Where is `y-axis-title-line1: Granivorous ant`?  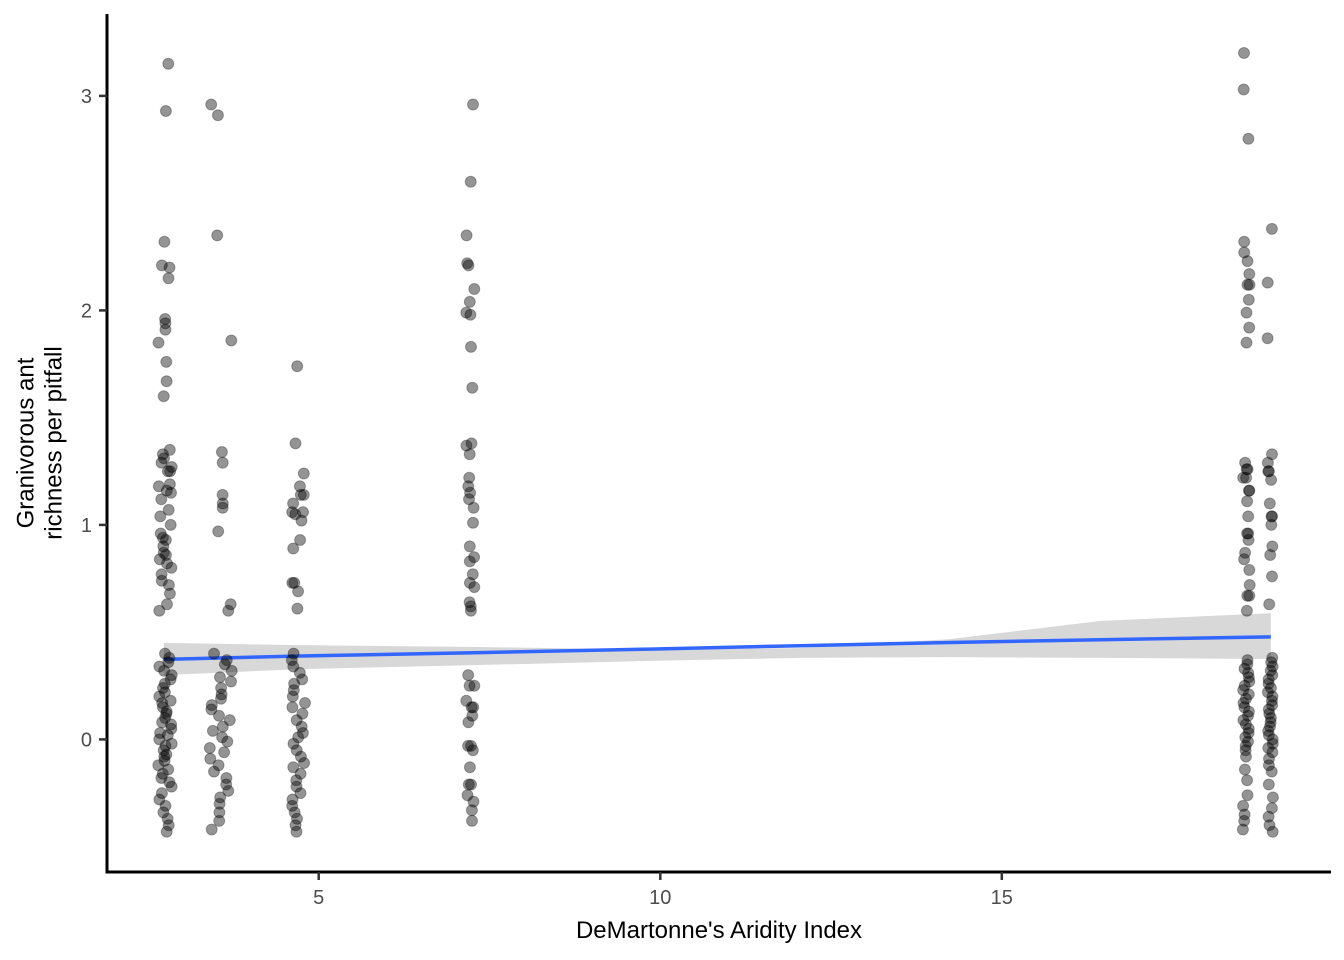 y-axis-title-line1: Granivorous ant is located at coordinates (26, 443).